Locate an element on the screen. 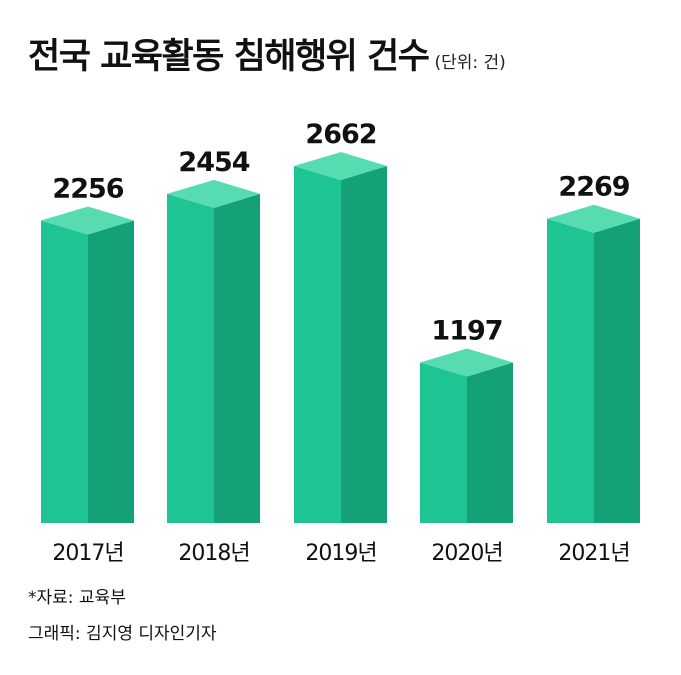  bar-value-label-4: 2269 is located at coordinates (593, 187).